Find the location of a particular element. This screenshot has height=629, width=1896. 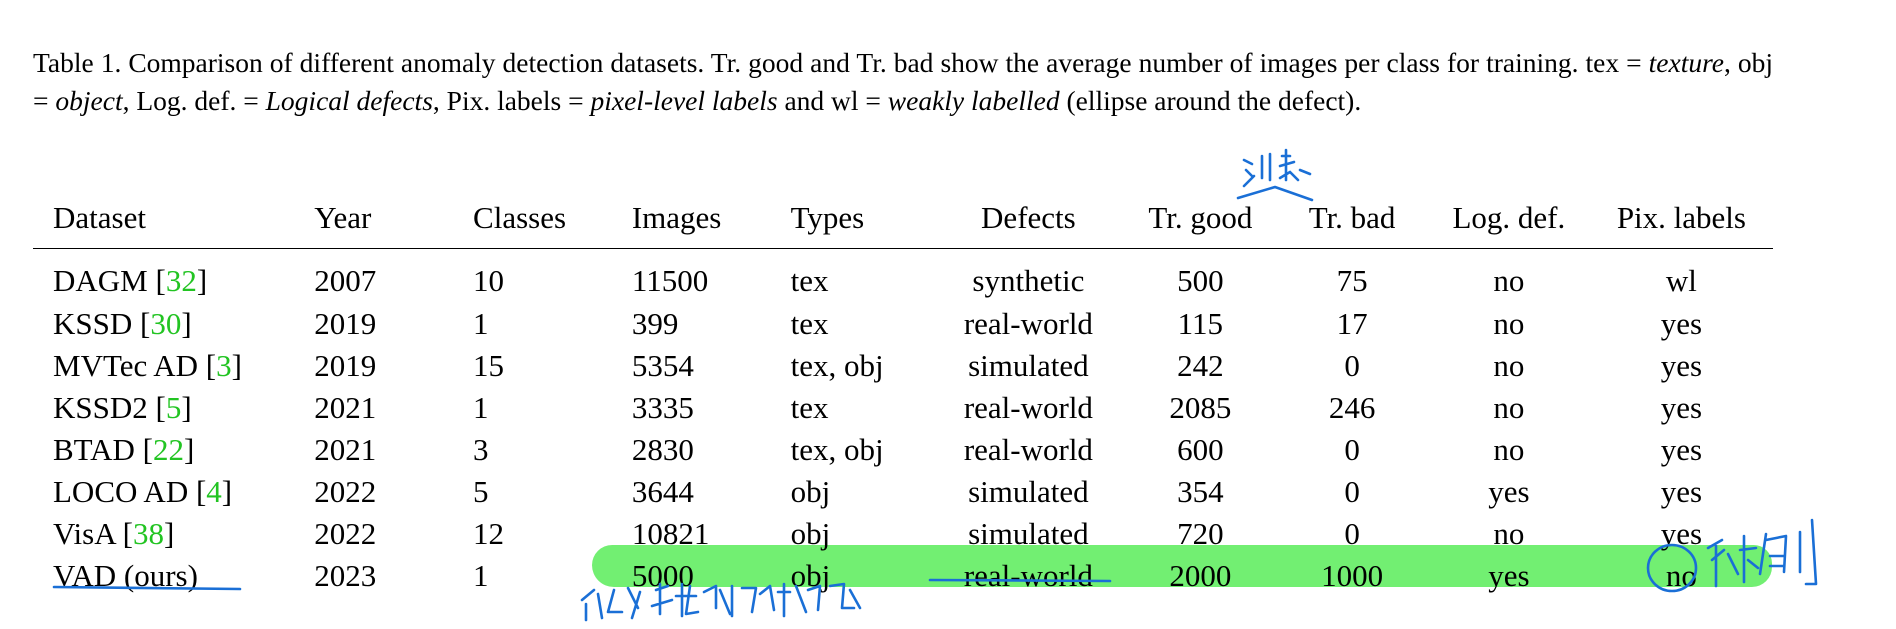

caption-term-weak: weakly labelled is located at coordinates (973, 100).